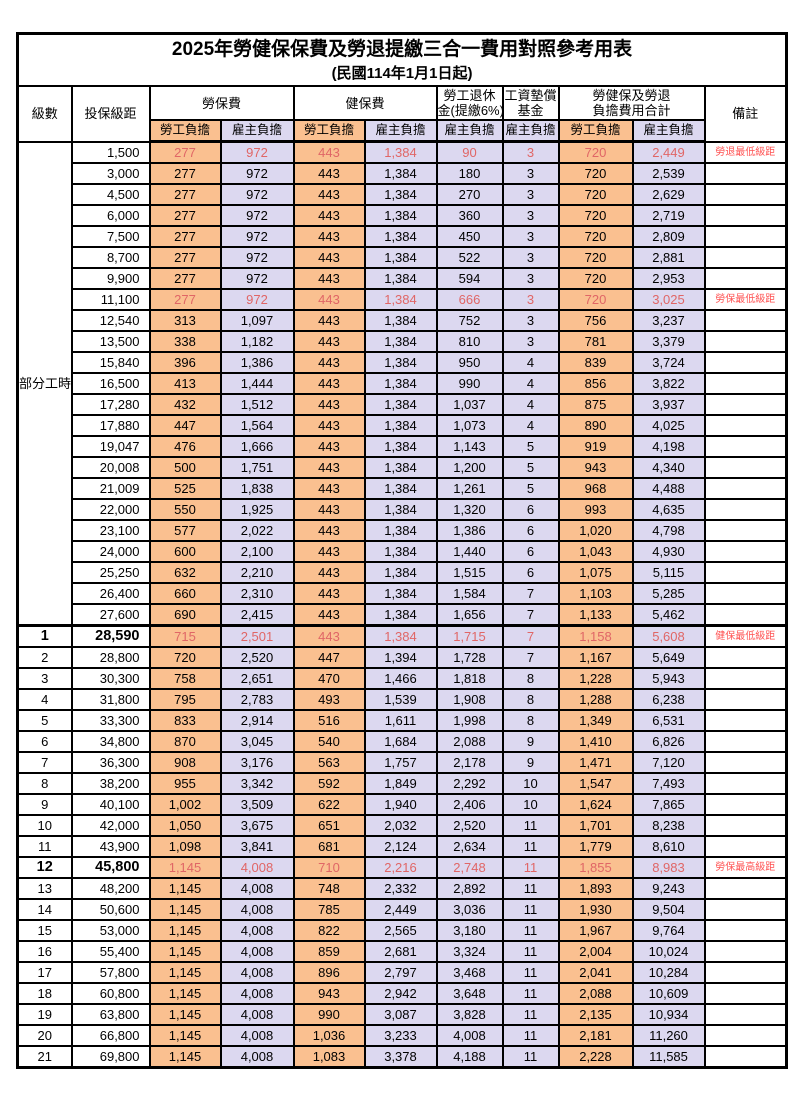 This screenshot has width=791, height=1120. What do you see at coordinates (44, 741) in the screenshot?
I see `level-cell: 6` at bounding box center [44, 741].